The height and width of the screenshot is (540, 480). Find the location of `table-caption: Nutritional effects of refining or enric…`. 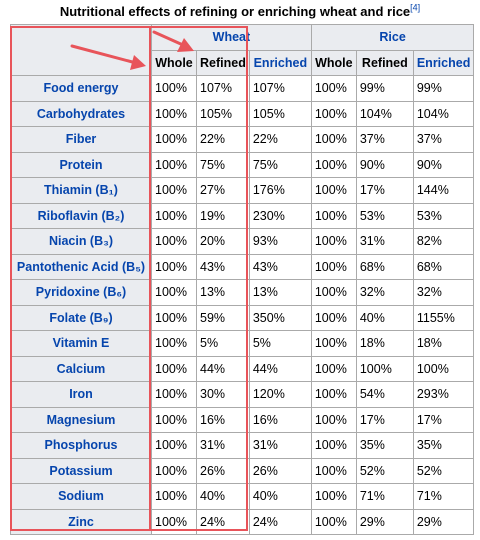

table-caption: Nutritional effects of refining or enric… is located at coordinates (240, 11).